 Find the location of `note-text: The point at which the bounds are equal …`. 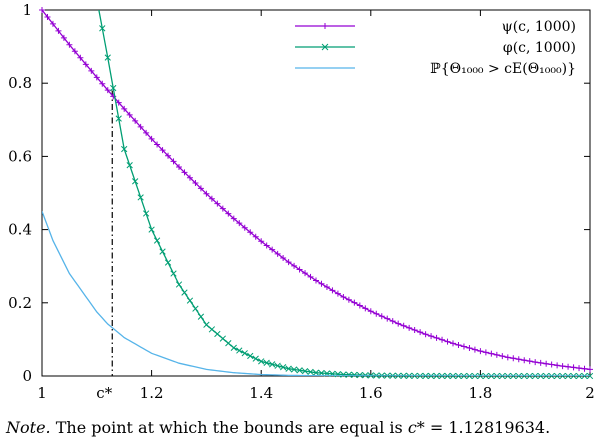

note-text: The point at which the bounds are equal … is located at coordinates (229, 427).